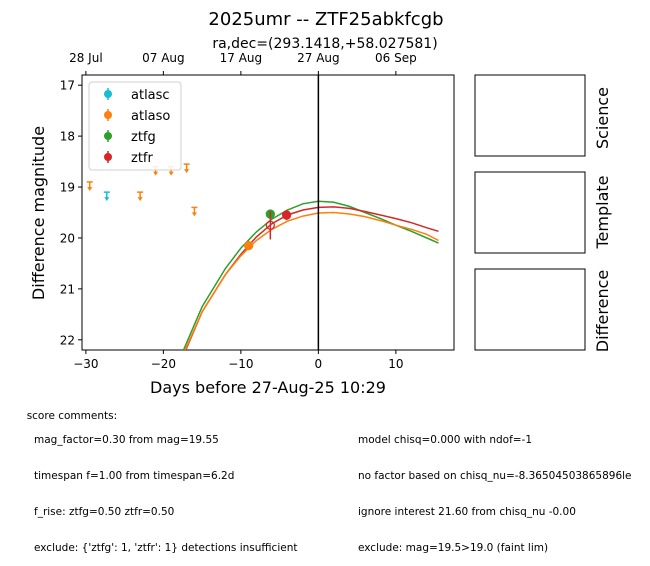  What do you see at coordinates (38, 213) in the screenshot?
I see `y-axis-label: Difference magnitude` at bounding box center [38, 213].